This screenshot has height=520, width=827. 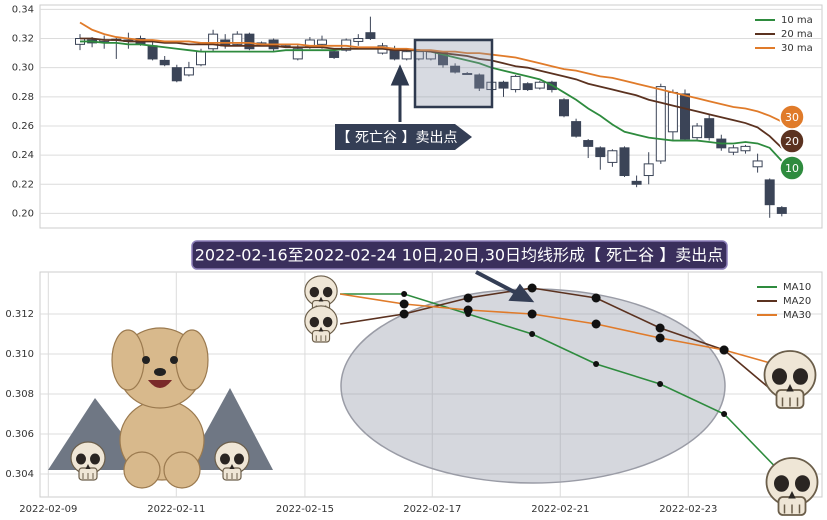 I want to click on annotation-box, so click(x=403, y=137).